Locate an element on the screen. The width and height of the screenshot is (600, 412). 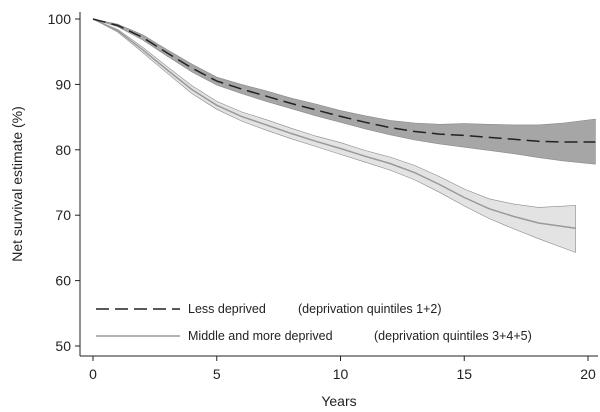
y-axis-label: Net survival estimate (%) is located at coordinates (17, 184).